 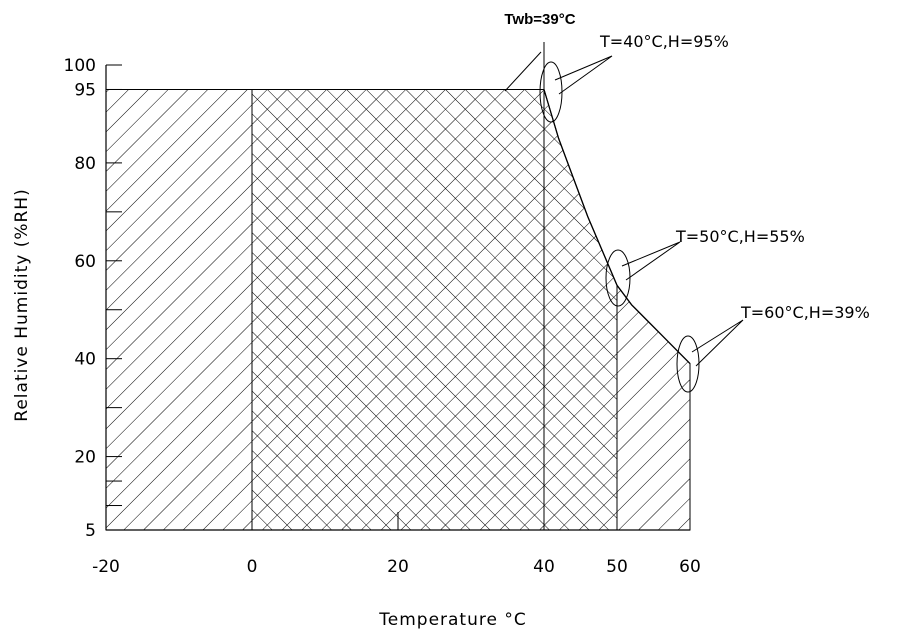 I want to click on x-tick-label: 60, so click(x=690, y=567).